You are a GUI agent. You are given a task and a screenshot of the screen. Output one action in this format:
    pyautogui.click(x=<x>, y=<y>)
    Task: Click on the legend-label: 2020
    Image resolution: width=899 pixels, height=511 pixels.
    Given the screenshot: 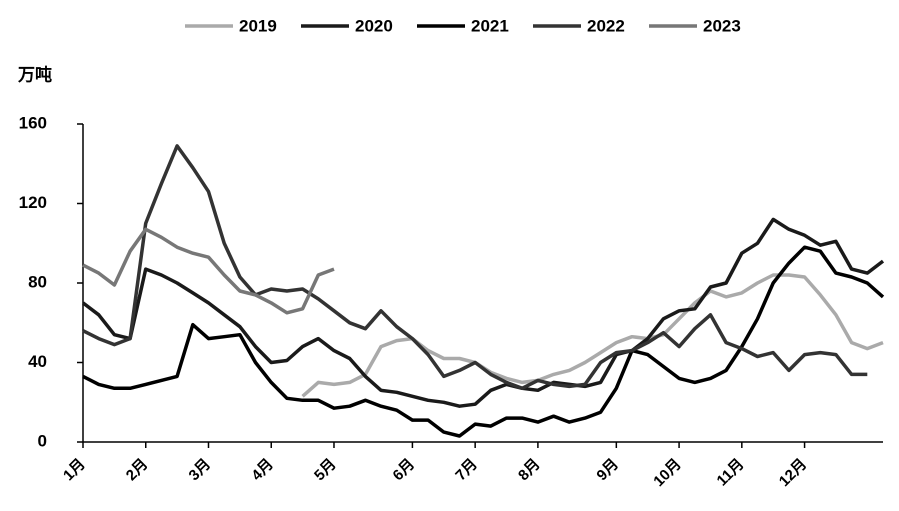 What is the action you would take?
    pyautogui.click(x=374, y=25)
    